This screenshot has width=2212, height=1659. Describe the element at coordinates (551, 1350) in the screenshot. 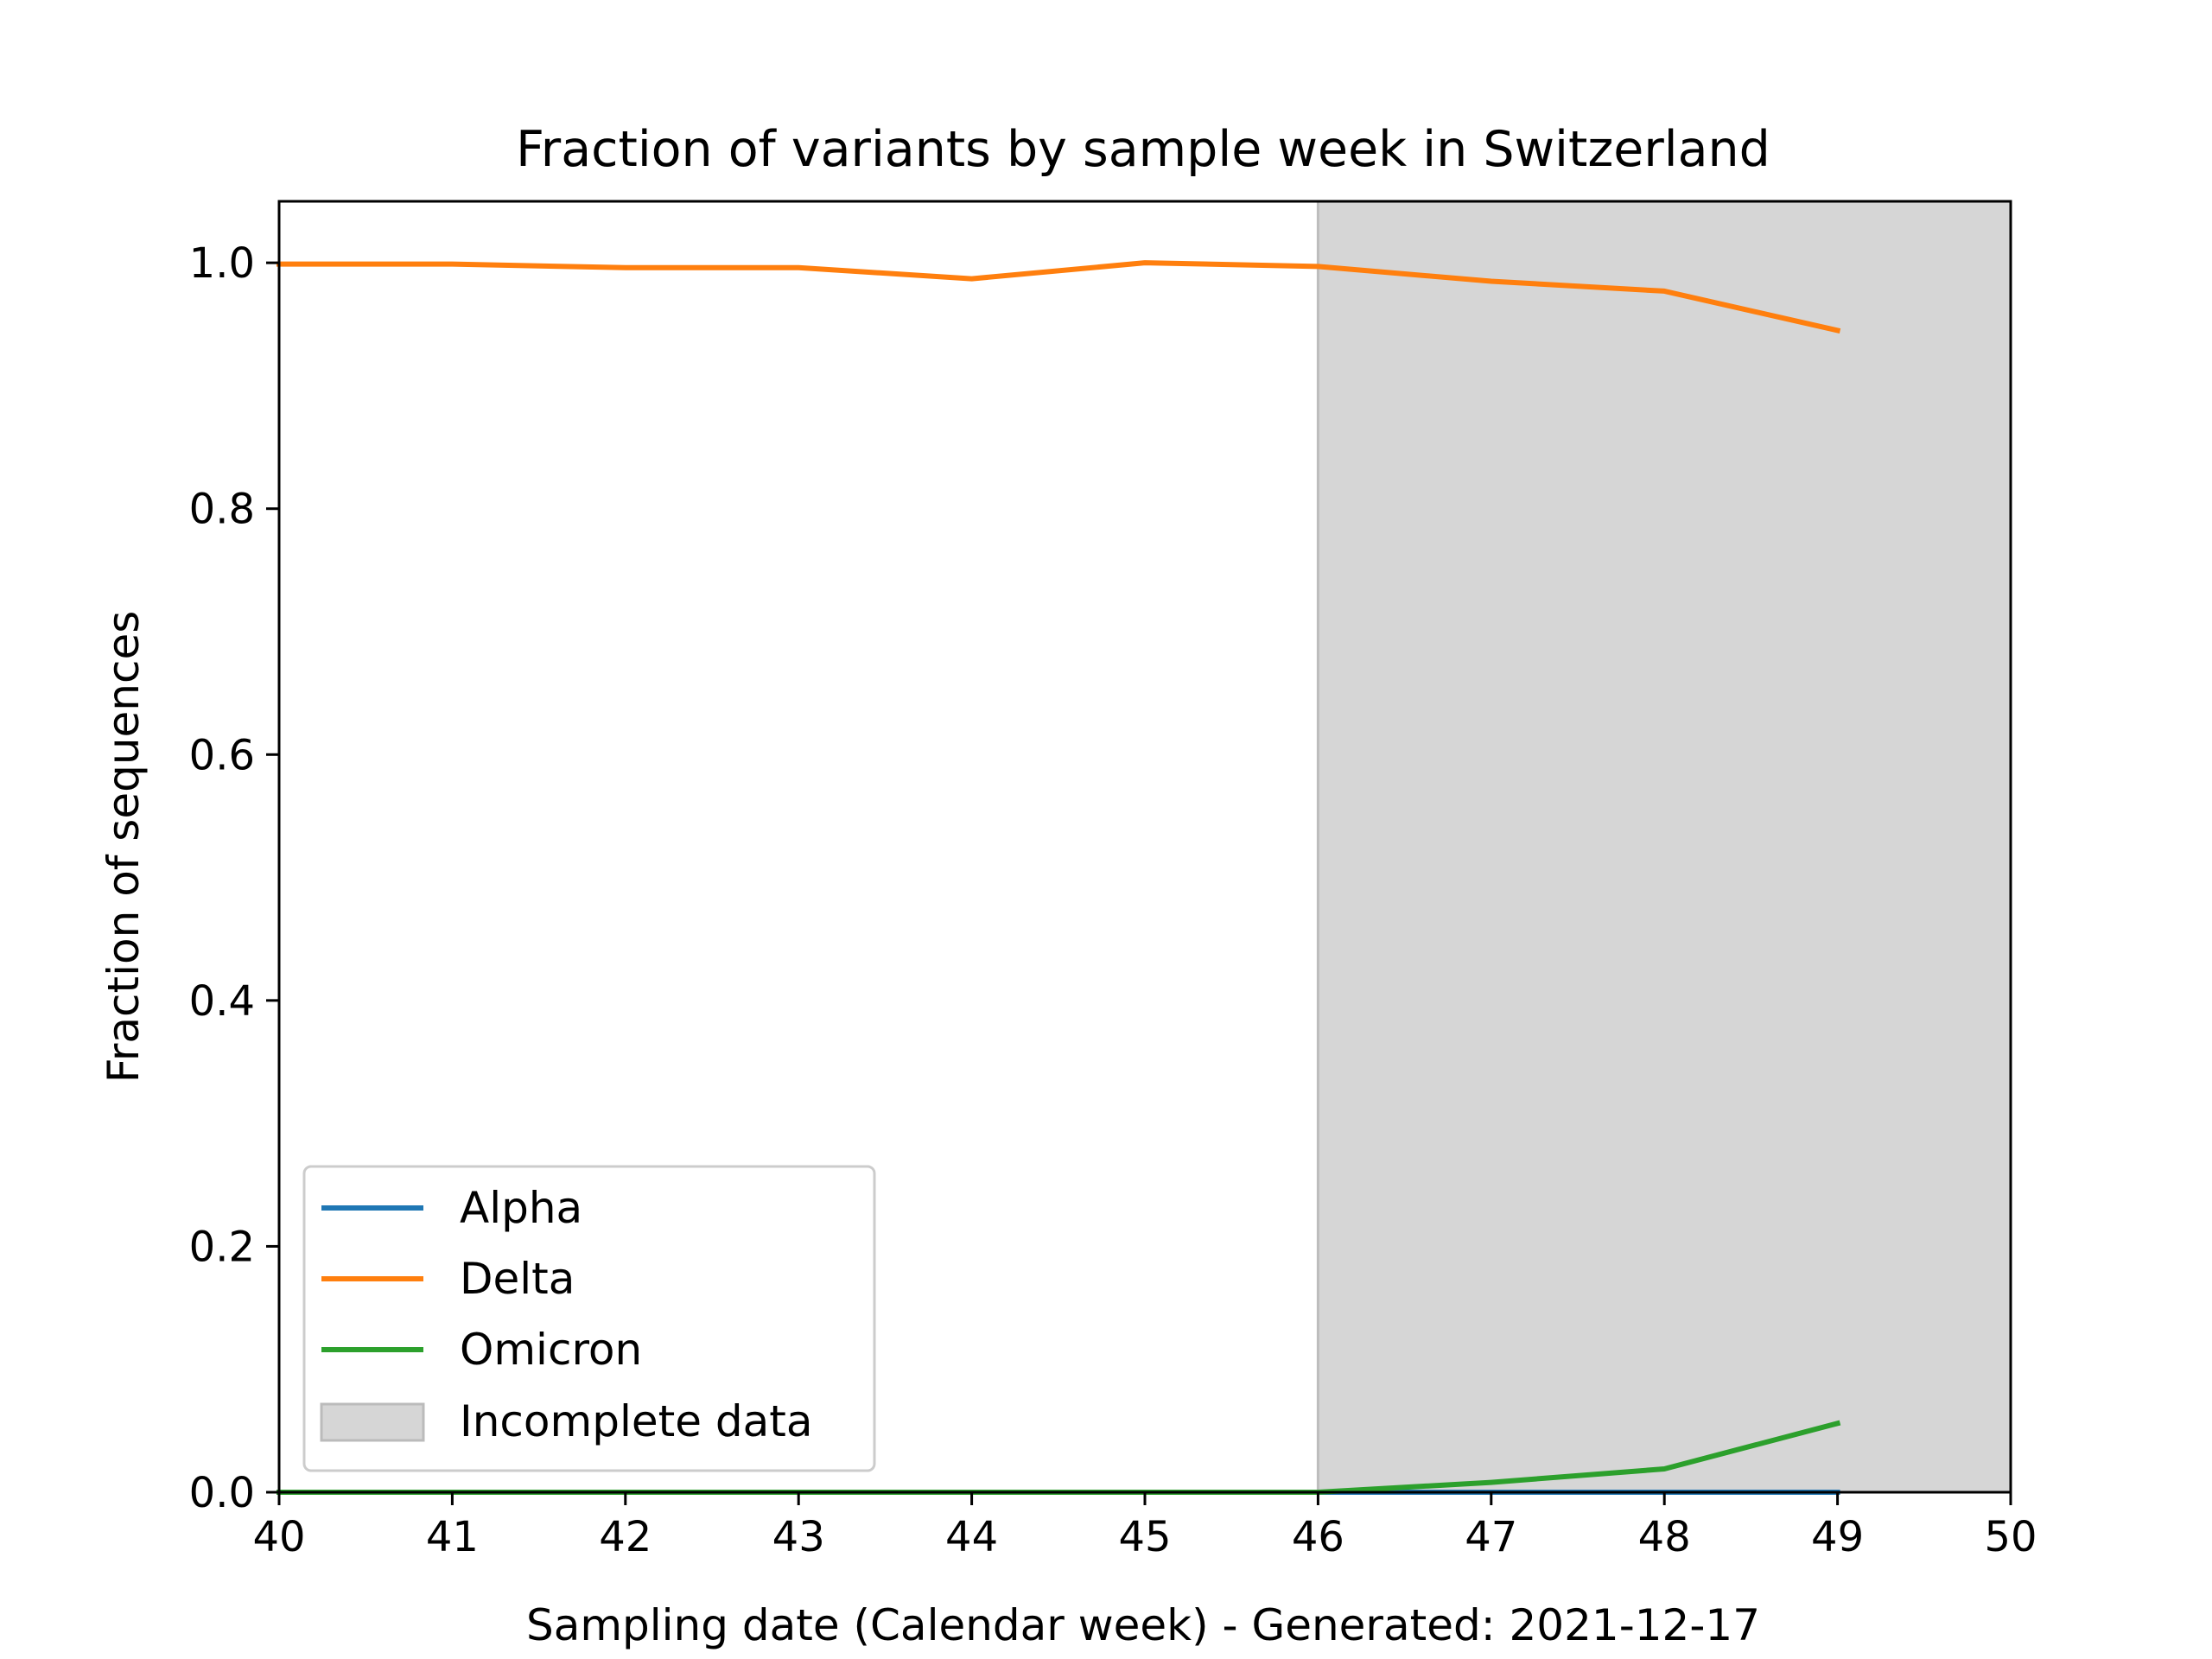

I see `legend-label-omicron: Omicron` at that location.